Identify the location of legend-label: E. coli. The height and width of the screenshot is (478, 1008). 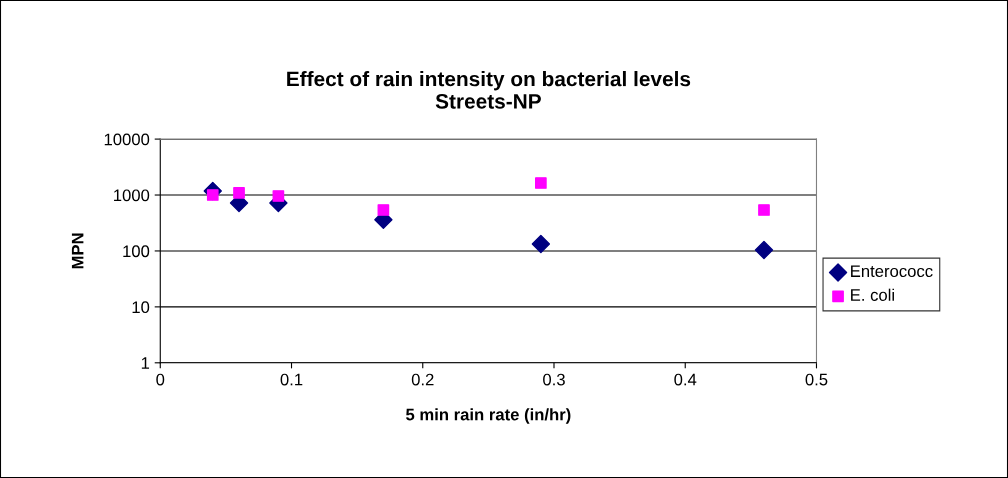
(872, 294).